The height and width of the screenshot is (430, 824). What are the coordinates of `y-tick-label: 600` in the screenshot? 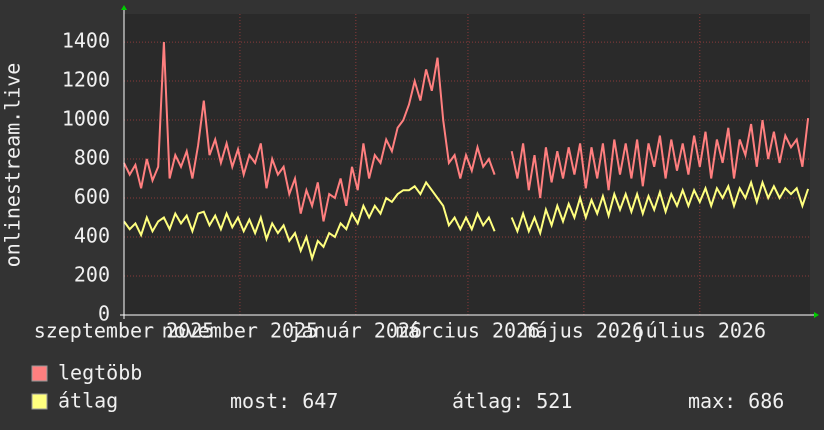 It's located at (92, 197).